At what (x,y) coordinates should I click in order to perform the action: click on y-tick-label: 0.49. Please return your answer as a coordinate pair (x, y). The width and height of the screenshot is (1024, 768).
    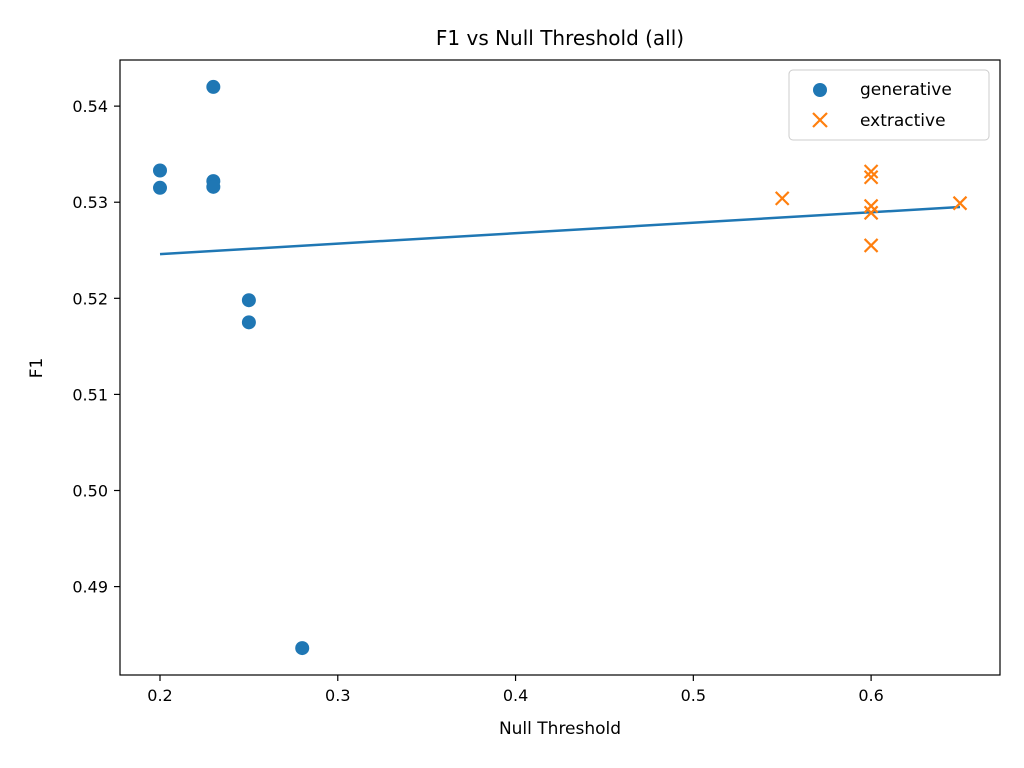
    Looking at the image, I should click on (90, 587).